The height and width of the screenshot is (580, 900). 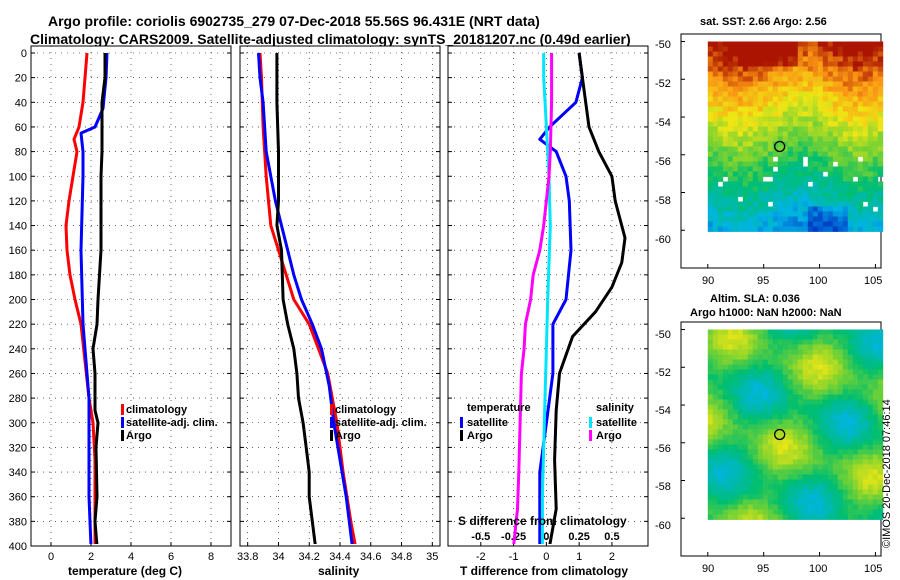 What do you see at coordinates (247, 557) in the screenshot?
I see `x-tick-label: 33.8` at bounding box center [247, 557].